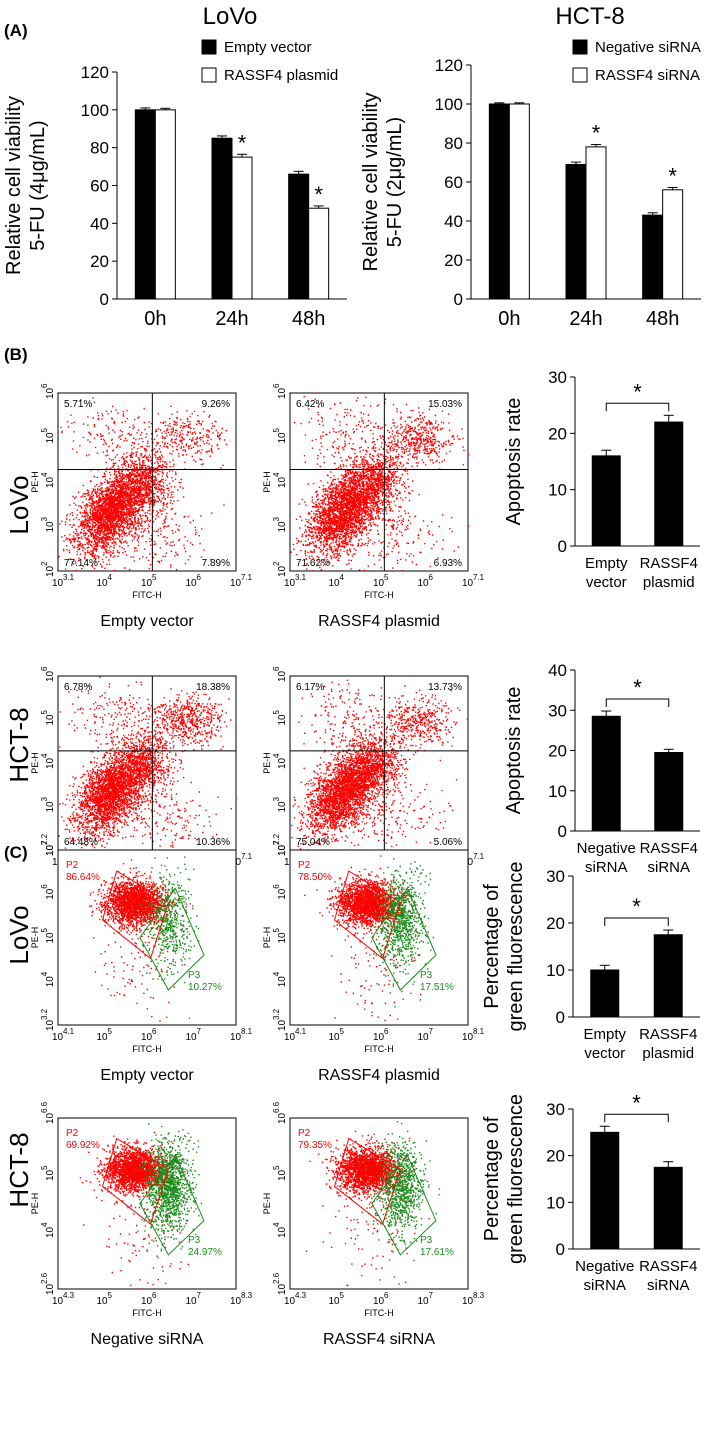  Describe the element at coordinates (276, 1224) in the screenshot. I see `y-tick-exponent: 4` at that location.